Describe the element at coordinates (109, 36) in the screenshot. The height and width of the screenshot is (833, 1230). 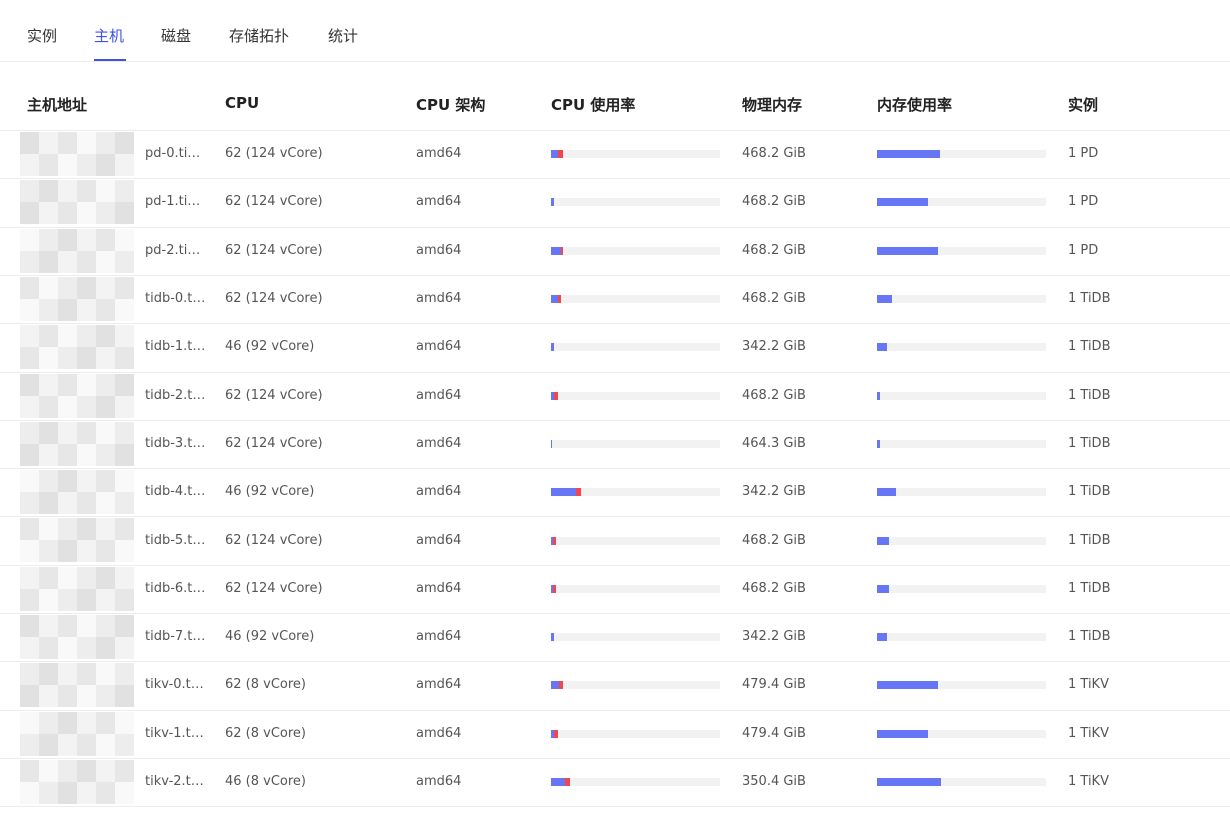
I see `tab: 主机` at that location.